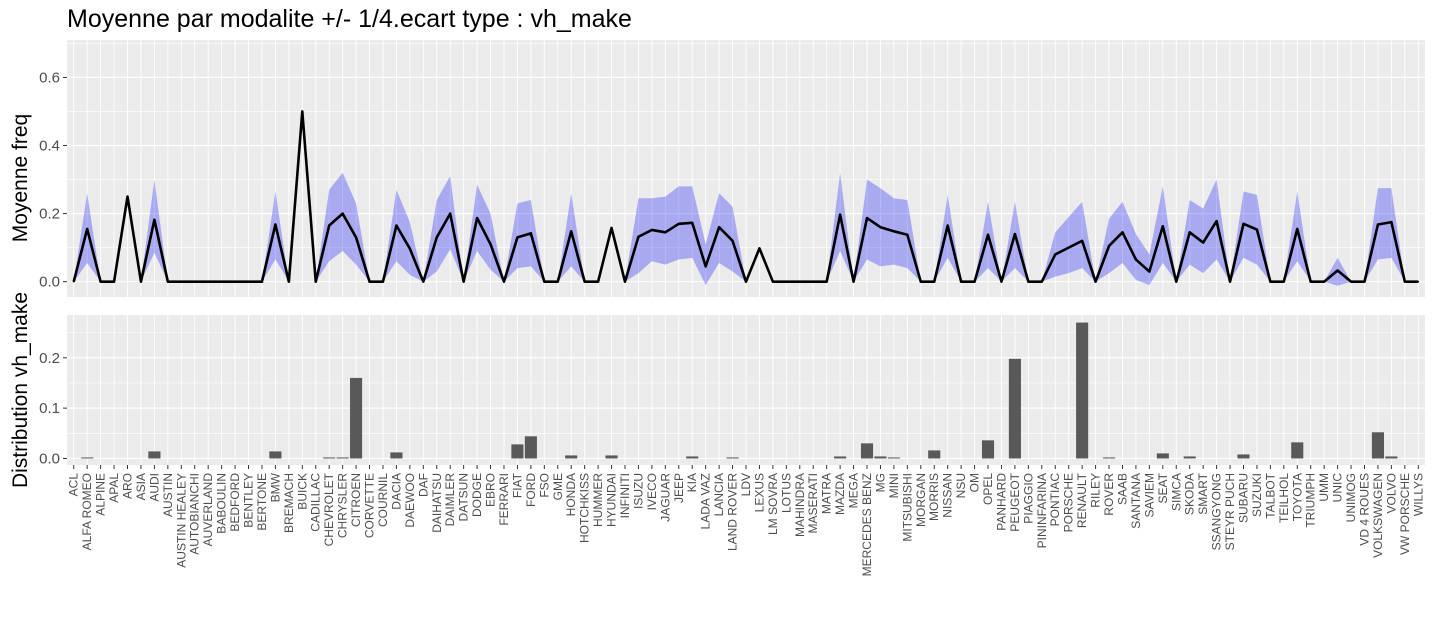 The image size is (1433, 622). What do you see at coordinates (450, 500) in the screenshot?
I see `x-tick-label: DAIMLER` at bounding box center [450, 500].